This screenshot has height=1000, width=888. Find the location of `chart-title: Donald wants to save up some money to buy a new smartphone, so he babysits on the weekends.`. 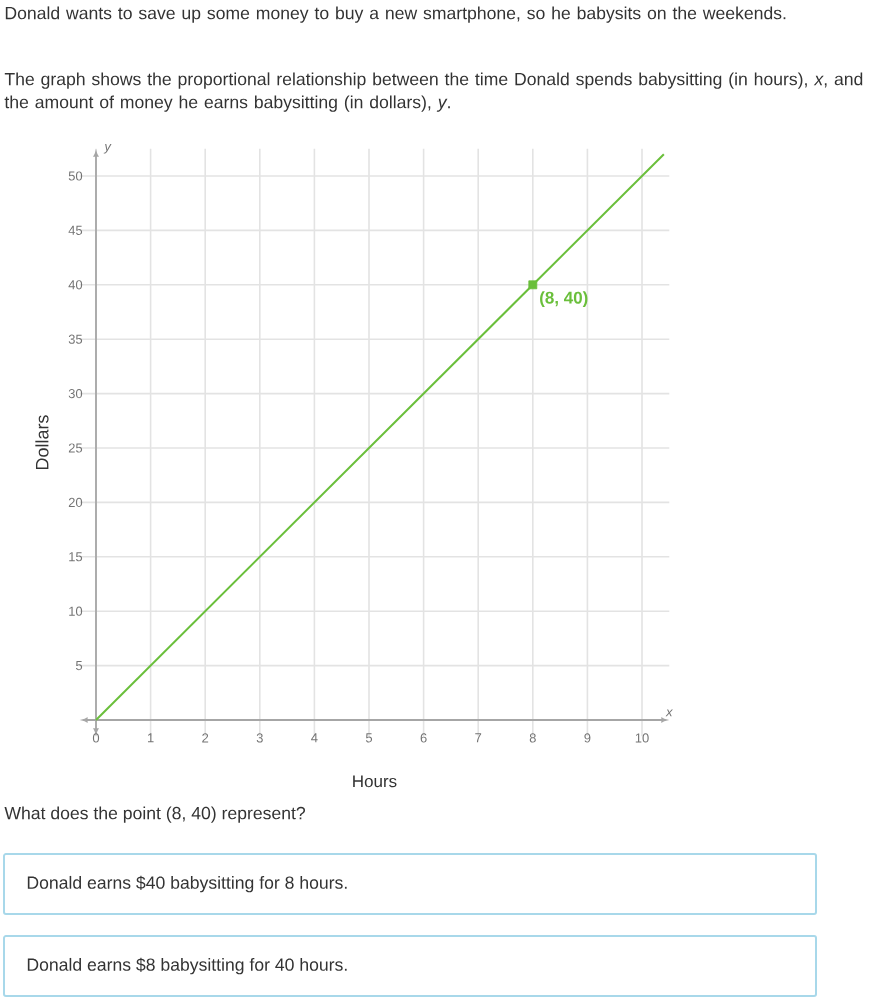

chart-title: Donald wants to save up some money to buy a new smartphone, so he babysits on the weekends. is located at coordinates (395, 14).